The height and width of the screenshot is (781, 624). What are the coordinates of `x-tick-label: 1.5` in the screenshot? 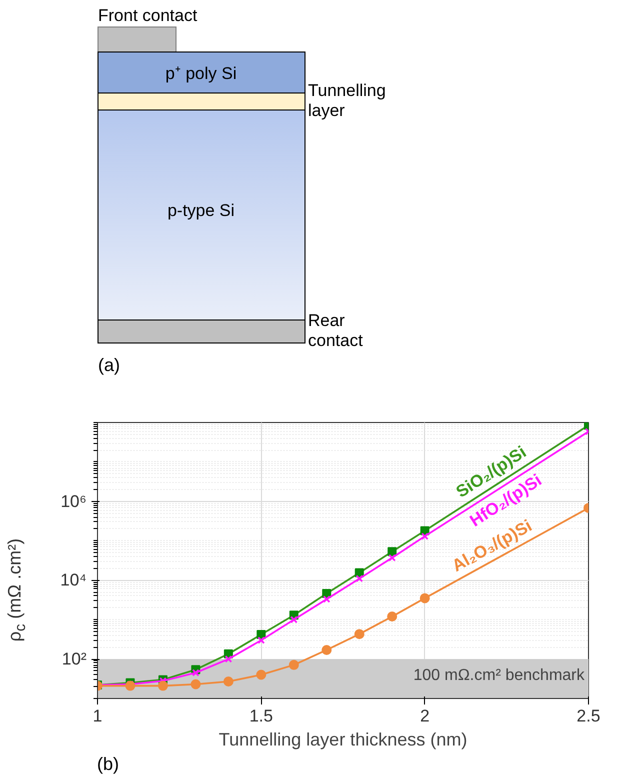 It's located at (261, 716).